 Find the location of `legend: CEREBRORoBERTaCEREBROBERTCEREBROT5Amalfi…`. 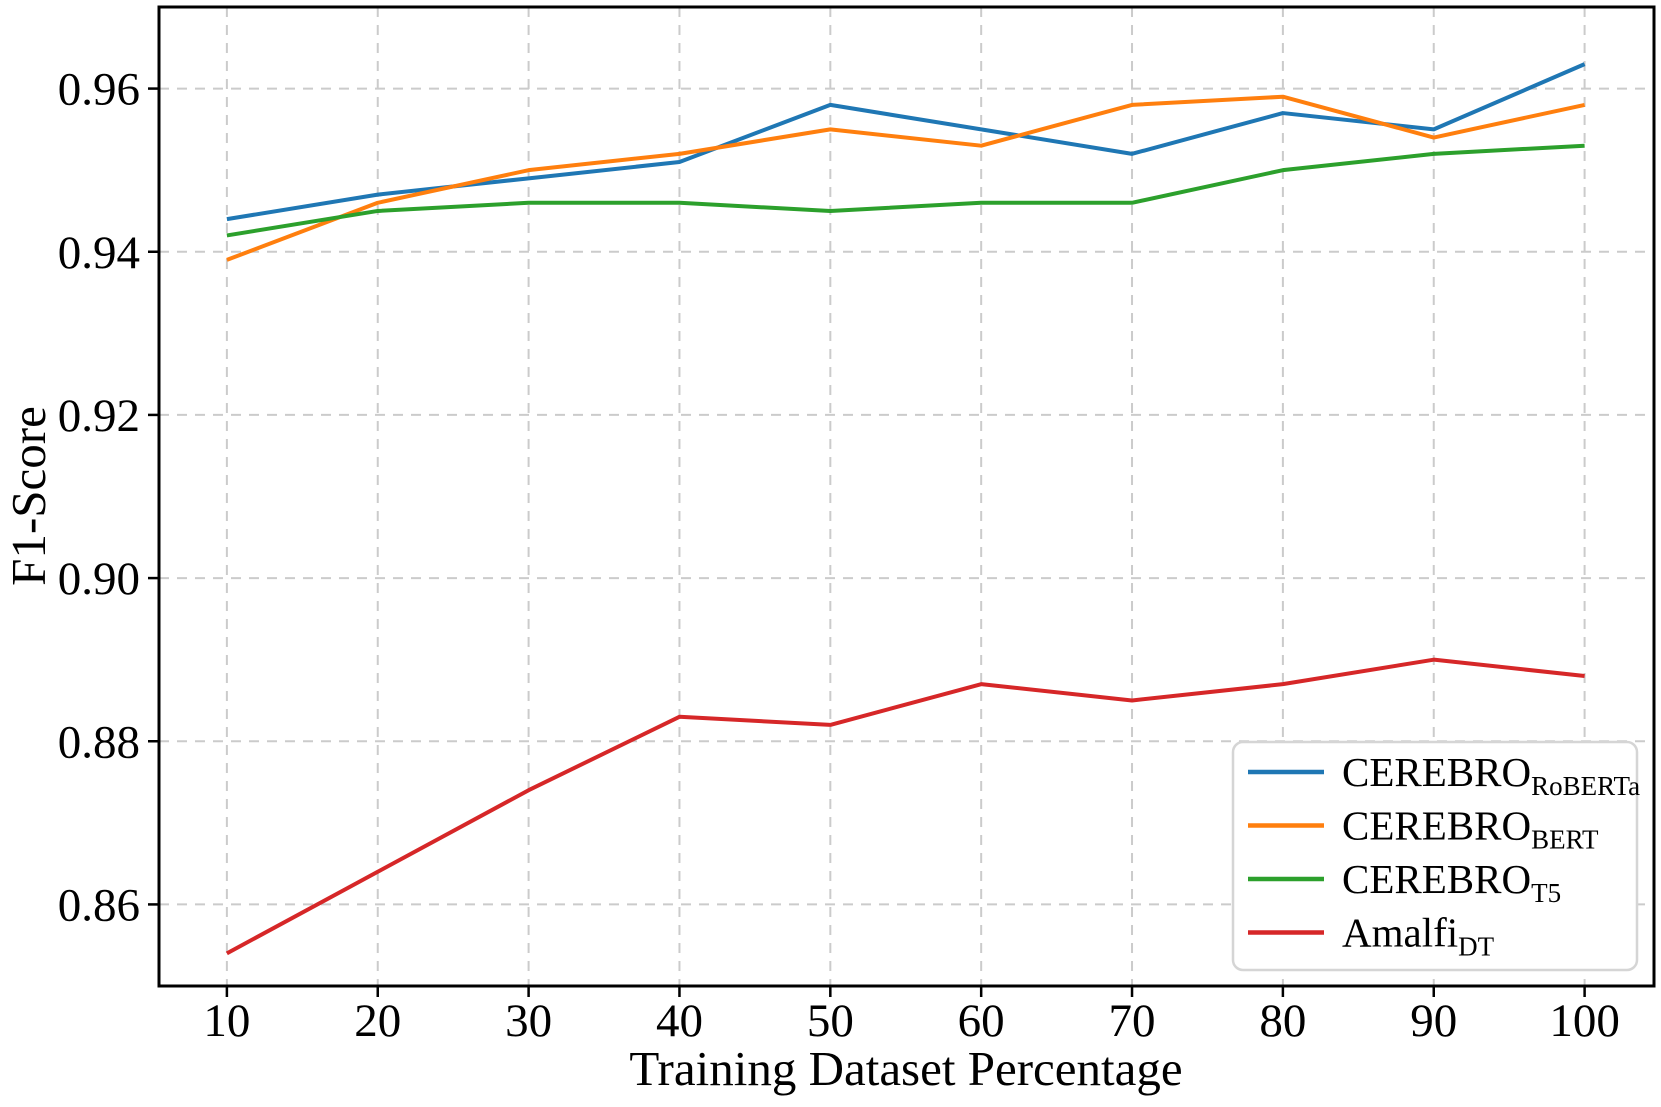

legend: CEREBRORoBERTaCEREBROBERTCEREBROT5Amalfi… is located at coordinates (1435, 856).